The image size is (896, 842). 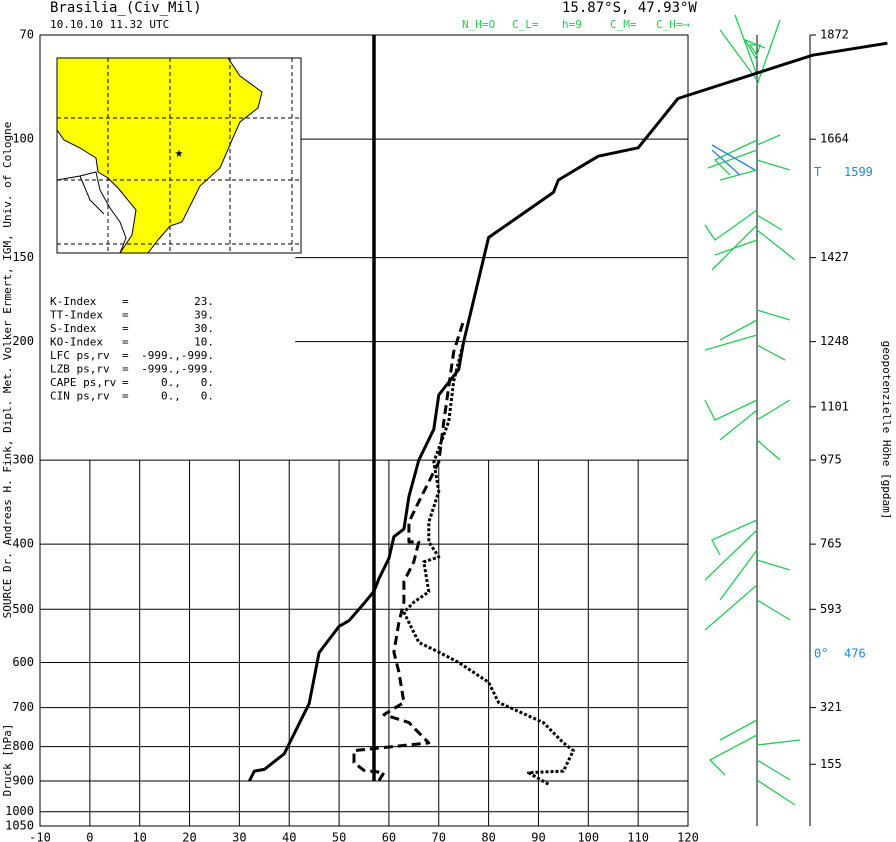 What do you see at coordinates (139, 836) in the screenshot?
I see `x-tick-label: 10` at bounding box center [139, 836].